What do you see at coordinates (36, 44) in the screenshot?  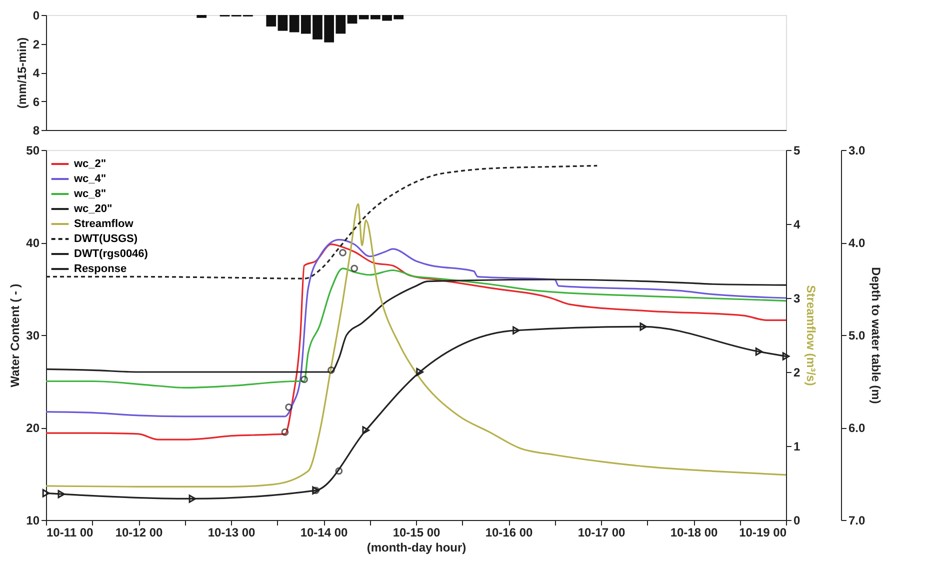 I see `y-tick-label: 2` at bounding box center [36, 44].